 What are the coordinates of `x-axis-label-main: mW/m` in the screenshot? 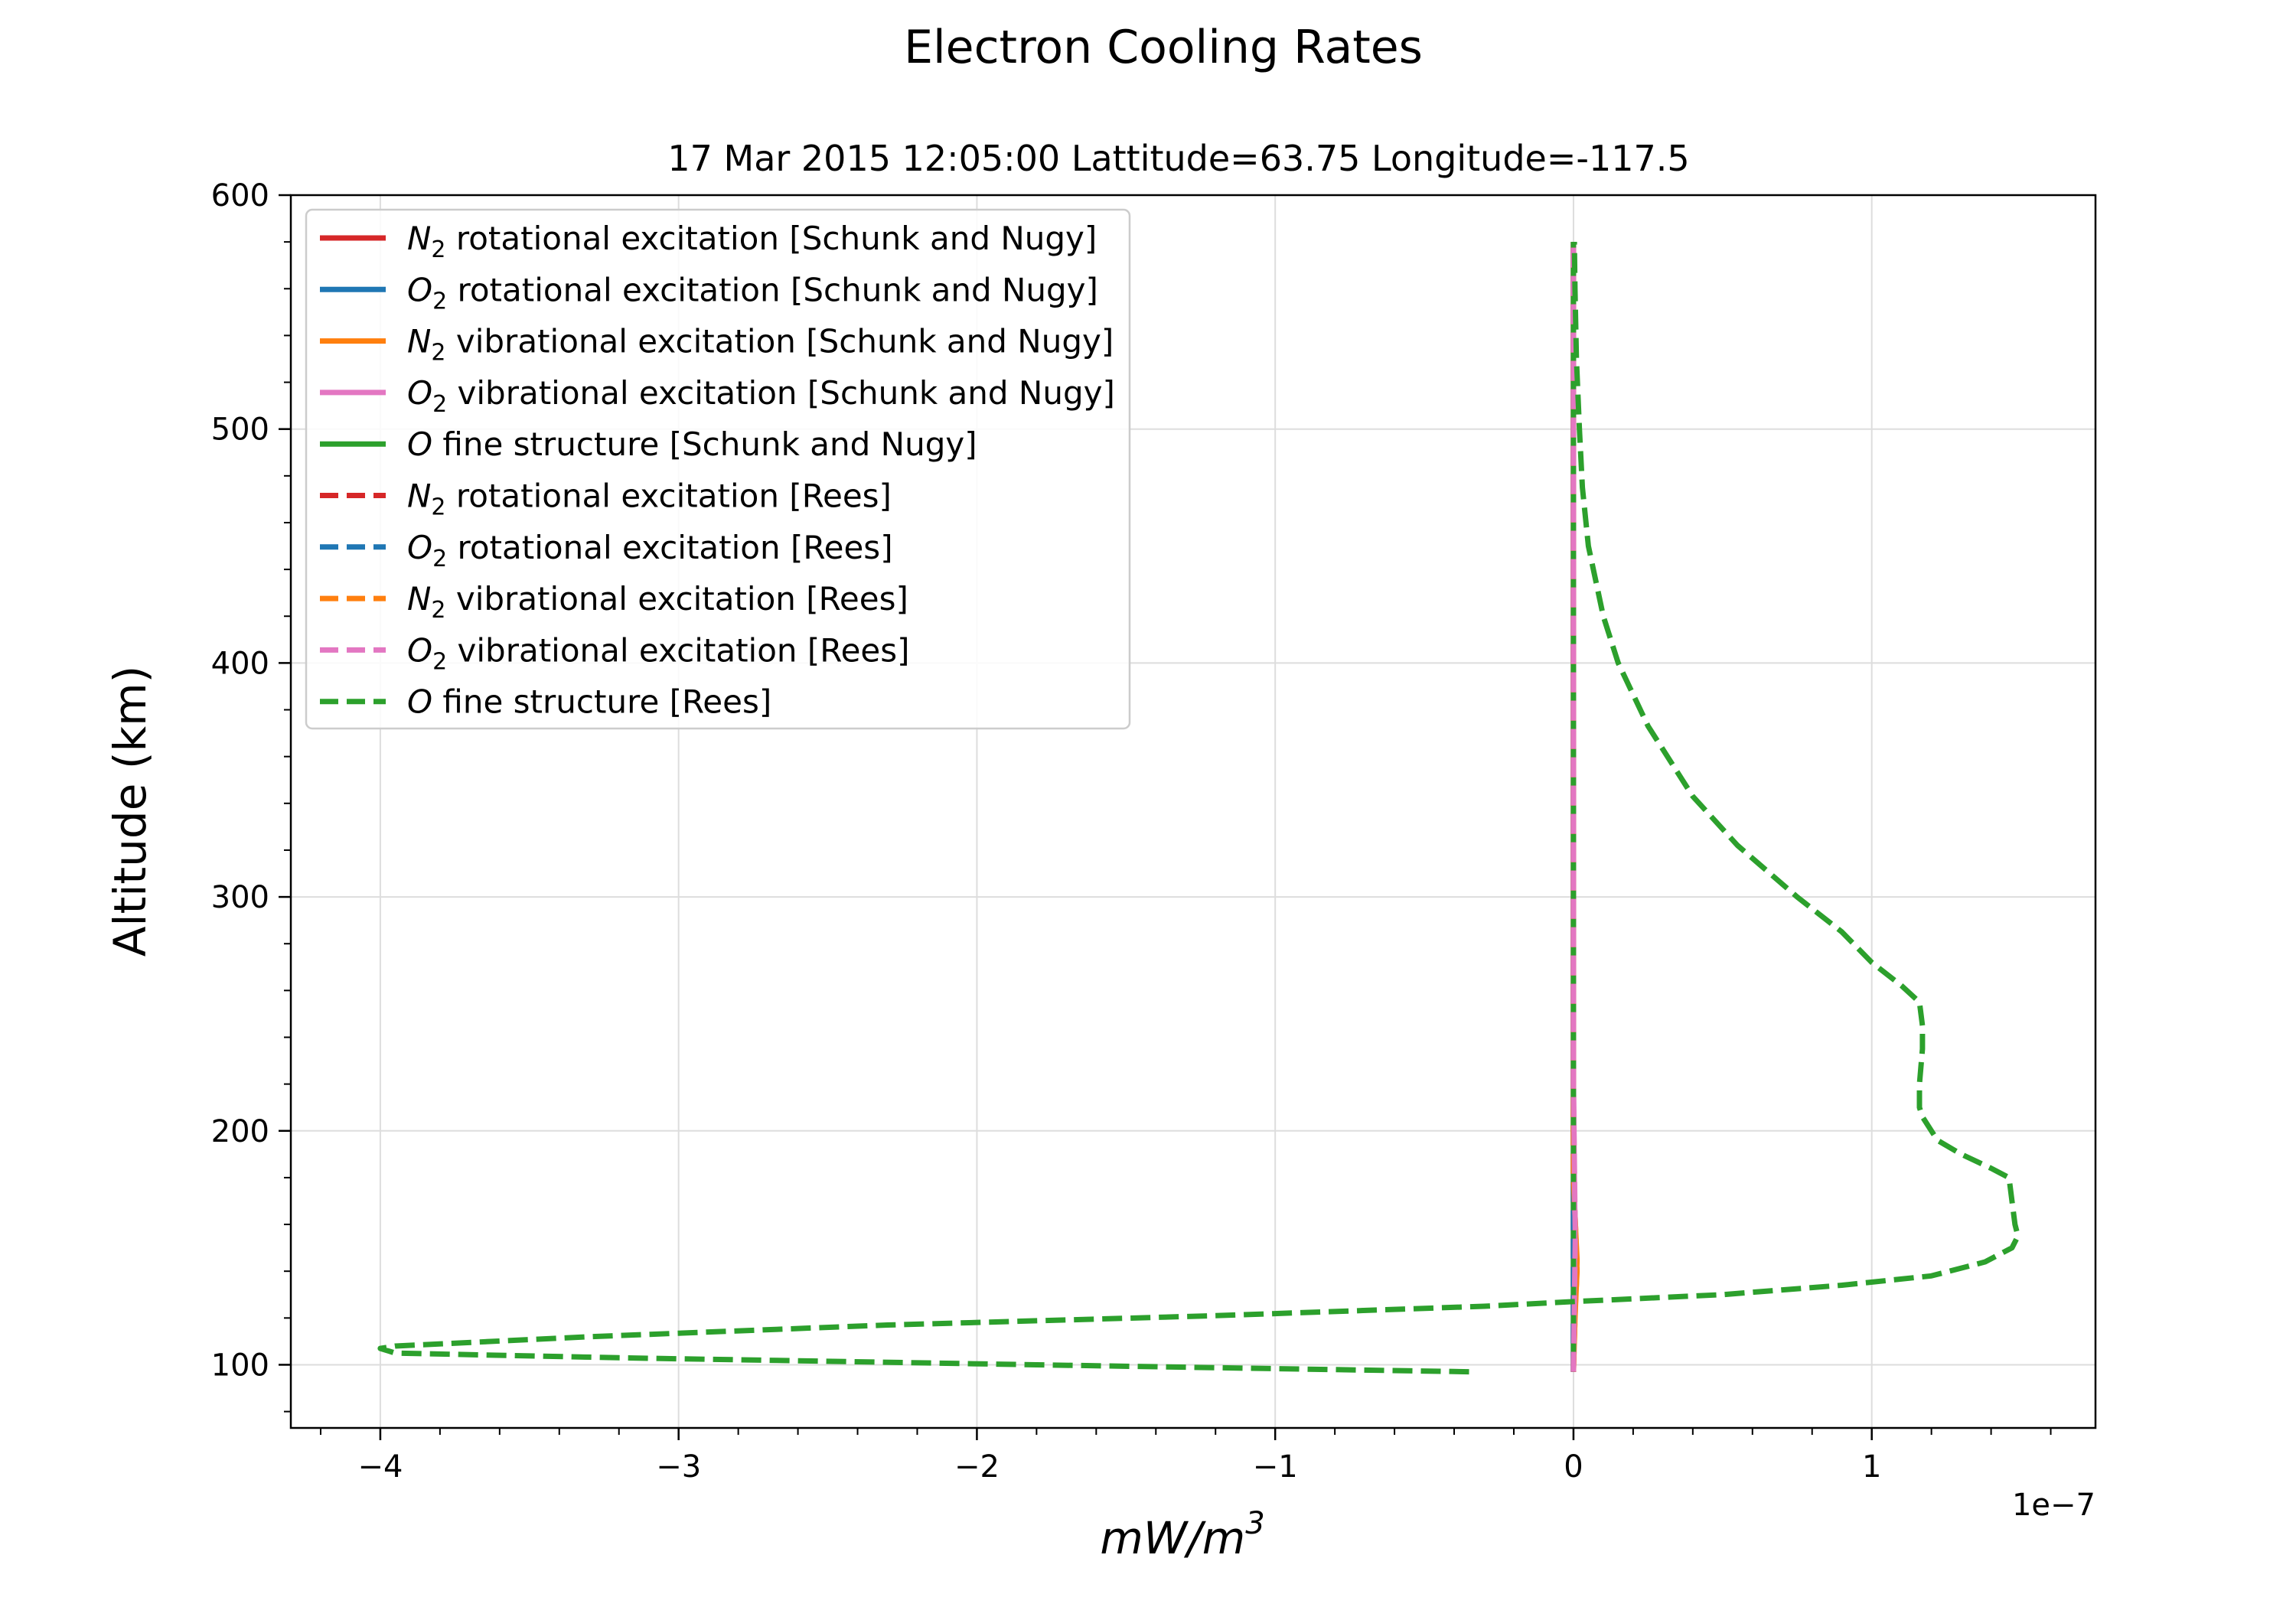 It's located at (1172, 1538).